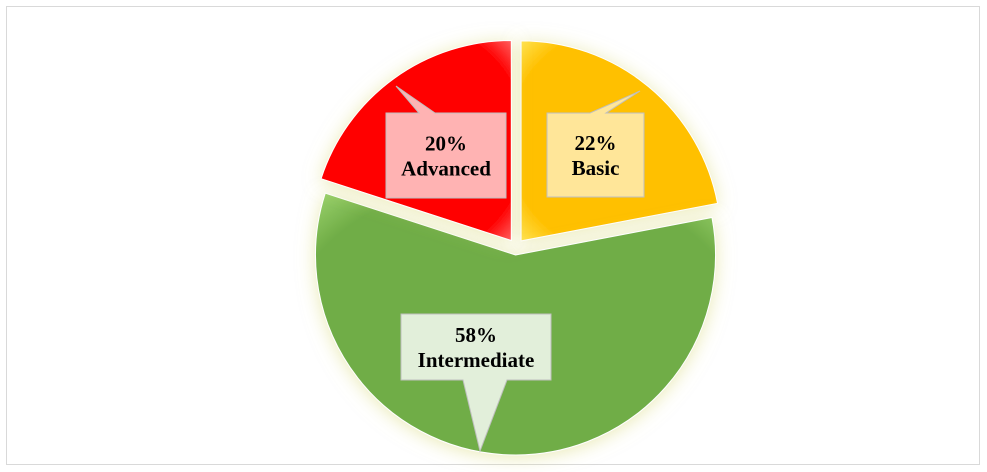  What do you see at coordinates (476, 360) in the screenshot?
I see `data-label-category-intermediate: Intermediate` at bounding box center [476, 360].